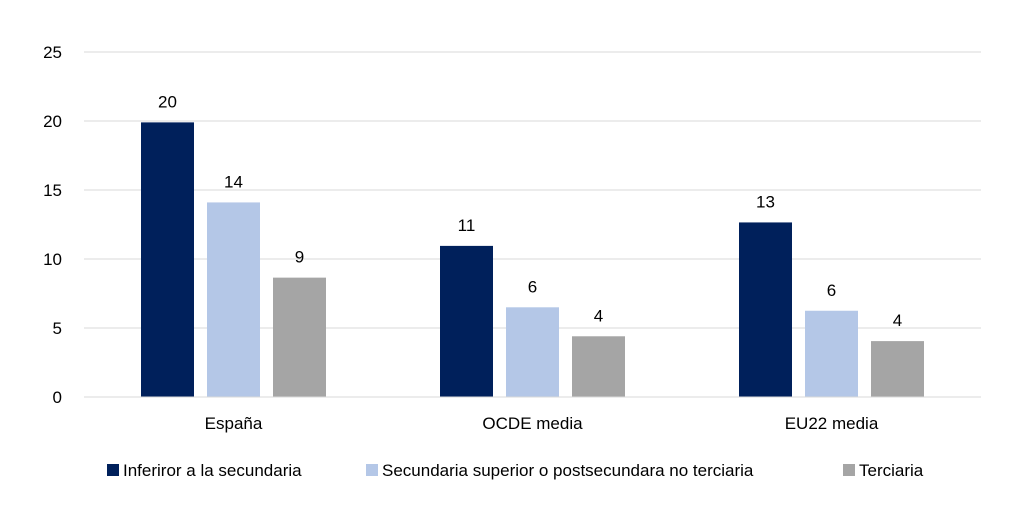 This screenshot has height=511, width=1024. I want to click on data-label: 20, so click(167, 101).